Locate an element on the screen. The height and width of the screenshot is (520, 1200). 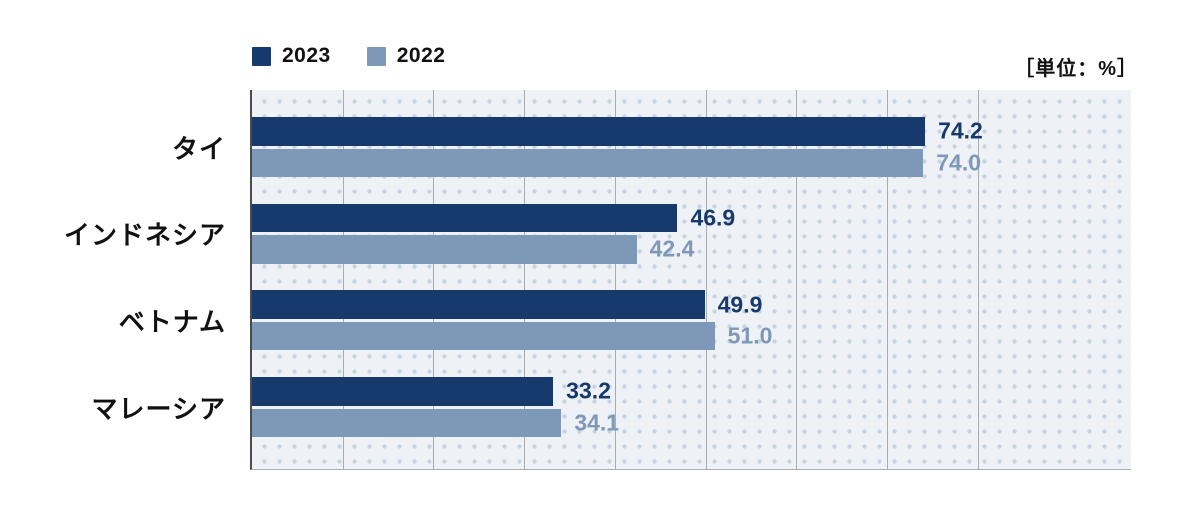
legend-label-2023: 2023 is located at coordinates (306, 55).